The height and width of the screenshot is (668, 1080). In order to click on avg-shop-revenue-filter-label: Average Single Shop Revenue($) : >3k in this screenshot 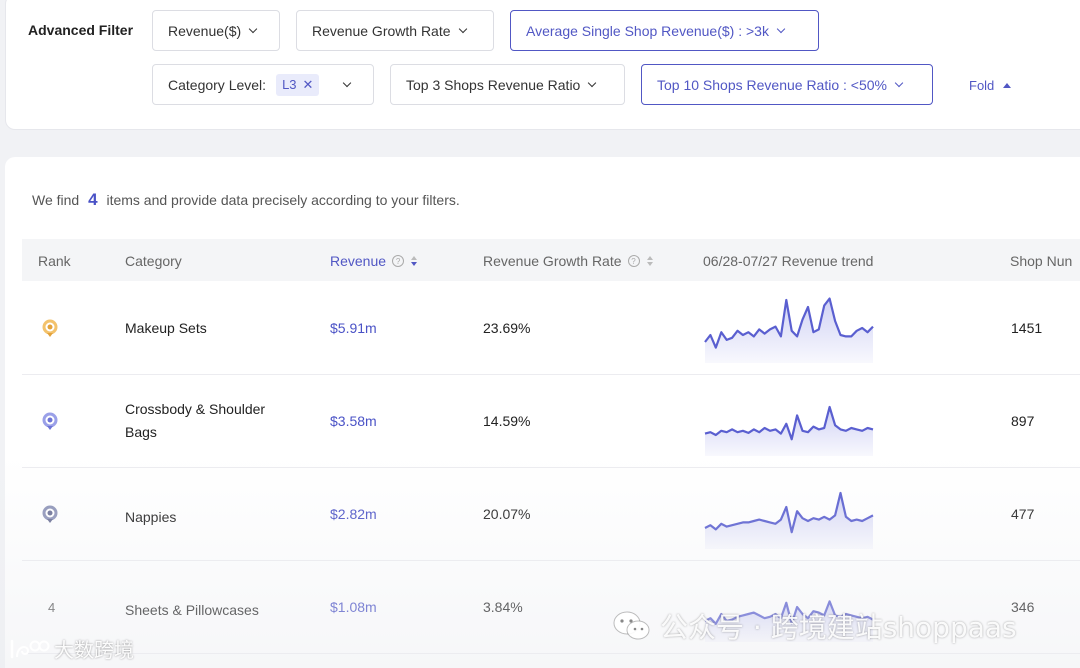, I will do `click(647, 30)`.